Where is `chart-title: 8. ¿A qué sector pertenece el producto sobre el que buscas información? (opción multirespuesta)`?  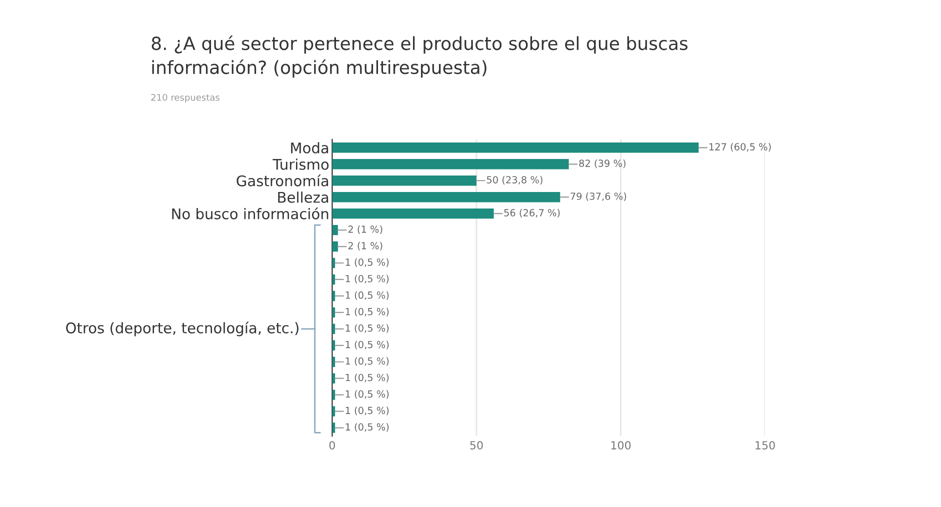
chart-title: 8. ¿A qué sector pertenece el producto sobre el que buscas información? (opción multirespuesta) is located at coordinates (420, 56).